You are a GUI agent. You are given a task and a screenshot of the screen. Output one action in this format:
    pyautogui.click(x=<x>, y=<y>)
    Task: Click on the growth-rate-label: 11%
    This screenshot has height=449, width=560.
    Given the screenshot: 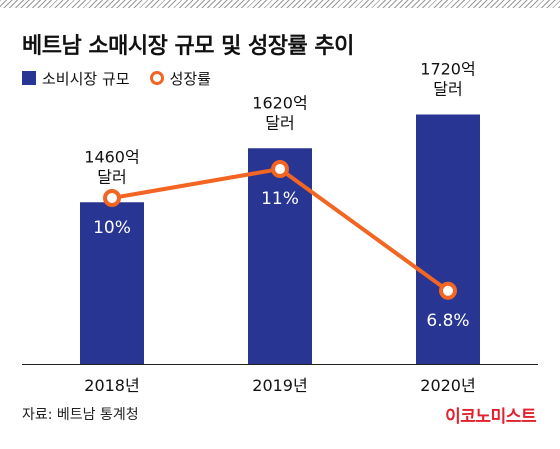 What is the action you would take?
    pyautogui.click(x=280, y=199)
    